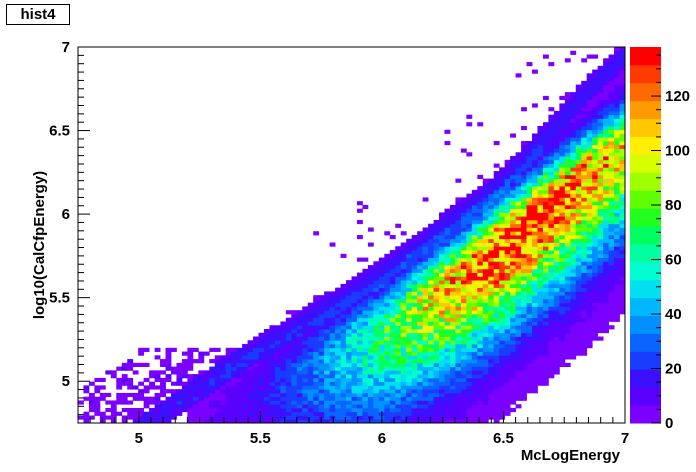 The height and width of the screenshot is (472, 696). Describe the element at coordinates (625, 438) in the screenshot. I see `x-tick-label: 7` at that location.